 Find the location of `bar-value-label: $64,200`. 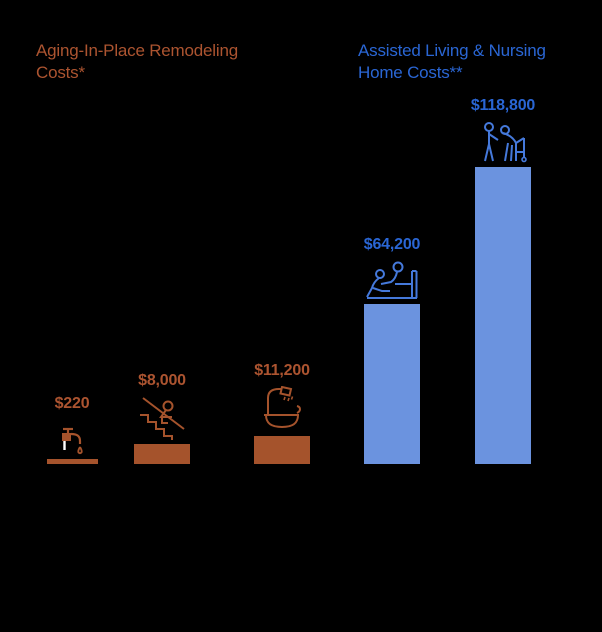

bar-value-label: $64,200 is located at coordinates (392, 244).